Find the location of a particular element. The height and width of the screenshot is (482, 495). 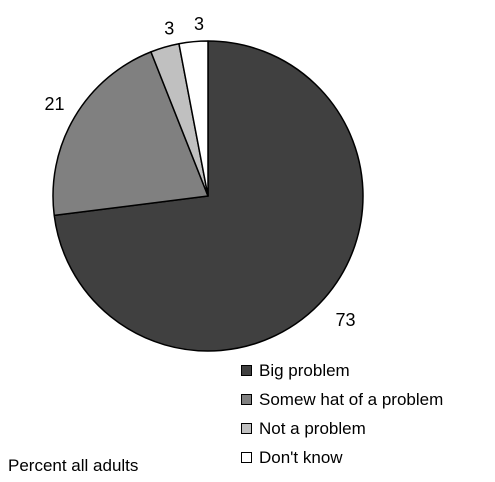

data-label-not-a-problem: 3 is located at coordinates (169, 28).